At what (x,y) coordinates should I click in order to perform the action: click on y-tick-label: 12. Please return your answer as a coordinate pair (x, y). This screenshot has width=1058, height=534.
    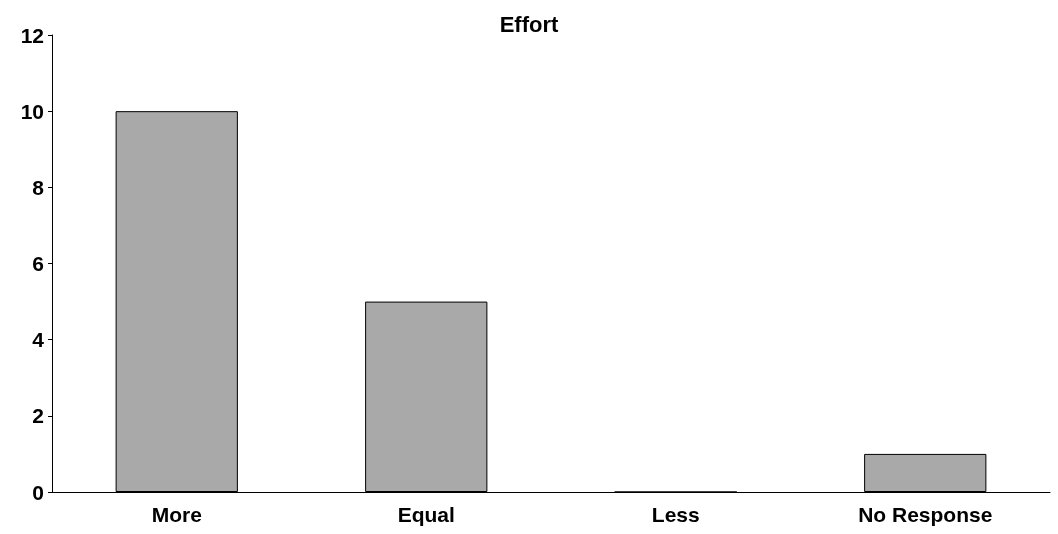
    Looking at the image, I should click on (32, 35).